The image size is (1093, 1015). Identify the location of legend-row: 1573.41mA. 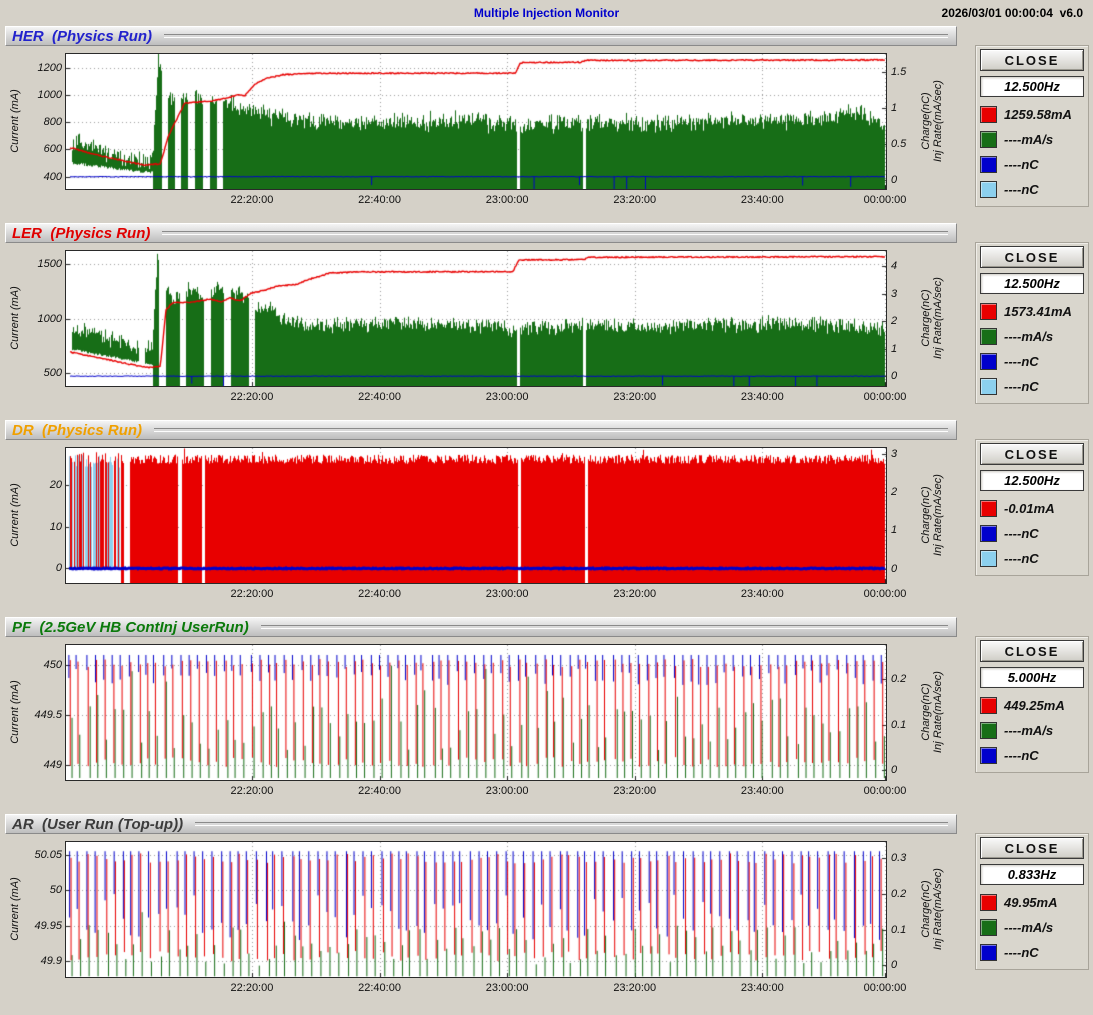
(1032, 311).